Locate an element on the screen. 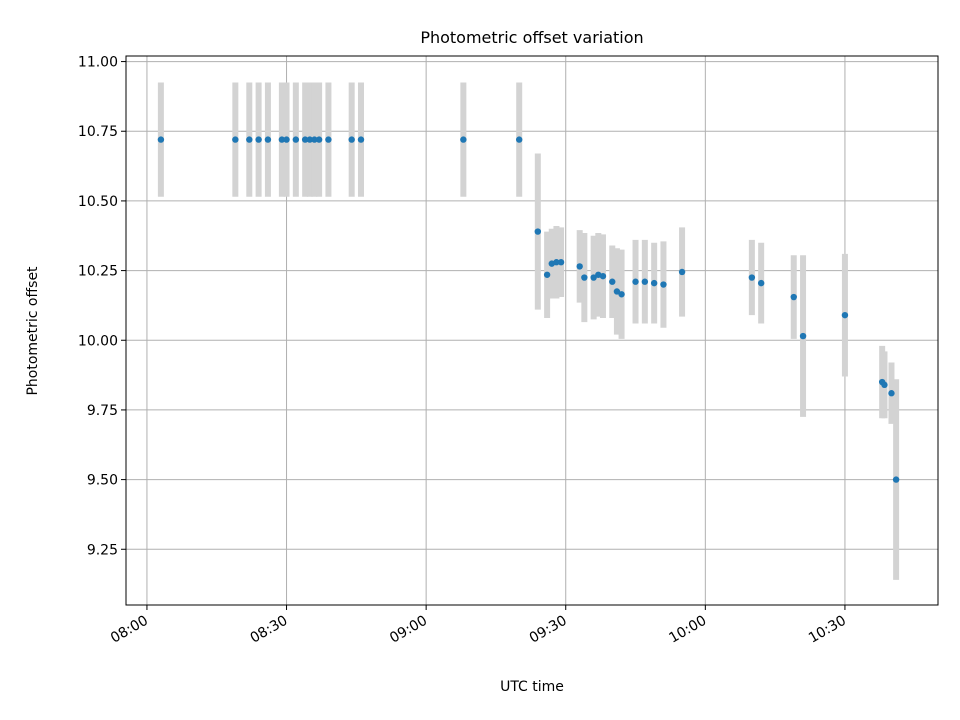  y-tick-label: 9.75 is located at coordinates (102, 411).